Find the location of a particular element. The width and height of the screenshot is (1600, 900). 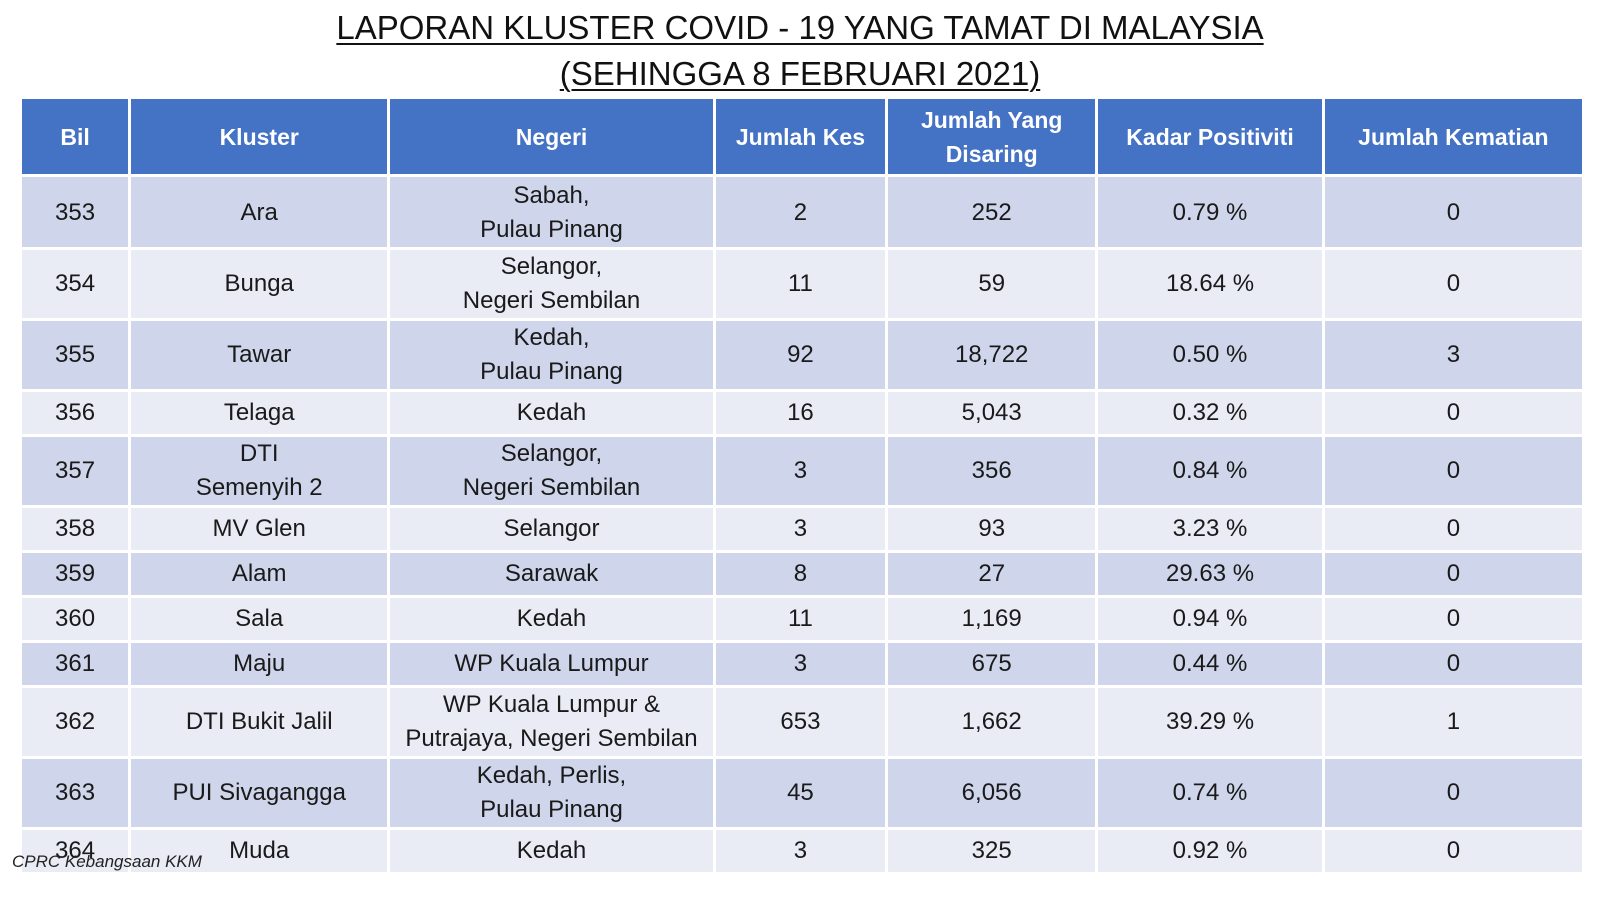

cell-negeri: Kedah, Pulau Pinang is located at coordinates (551, 355).